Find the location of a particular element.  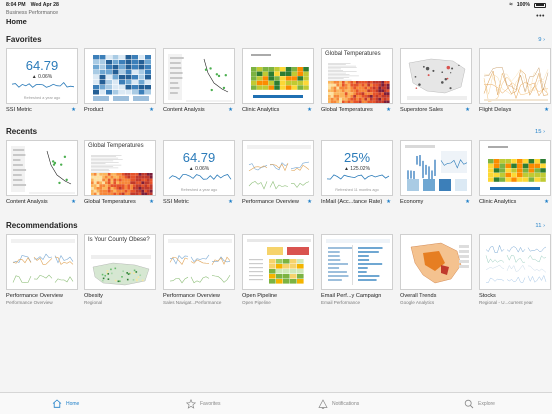

tab-favorites: Favorites is located at coordinates (203, 404).